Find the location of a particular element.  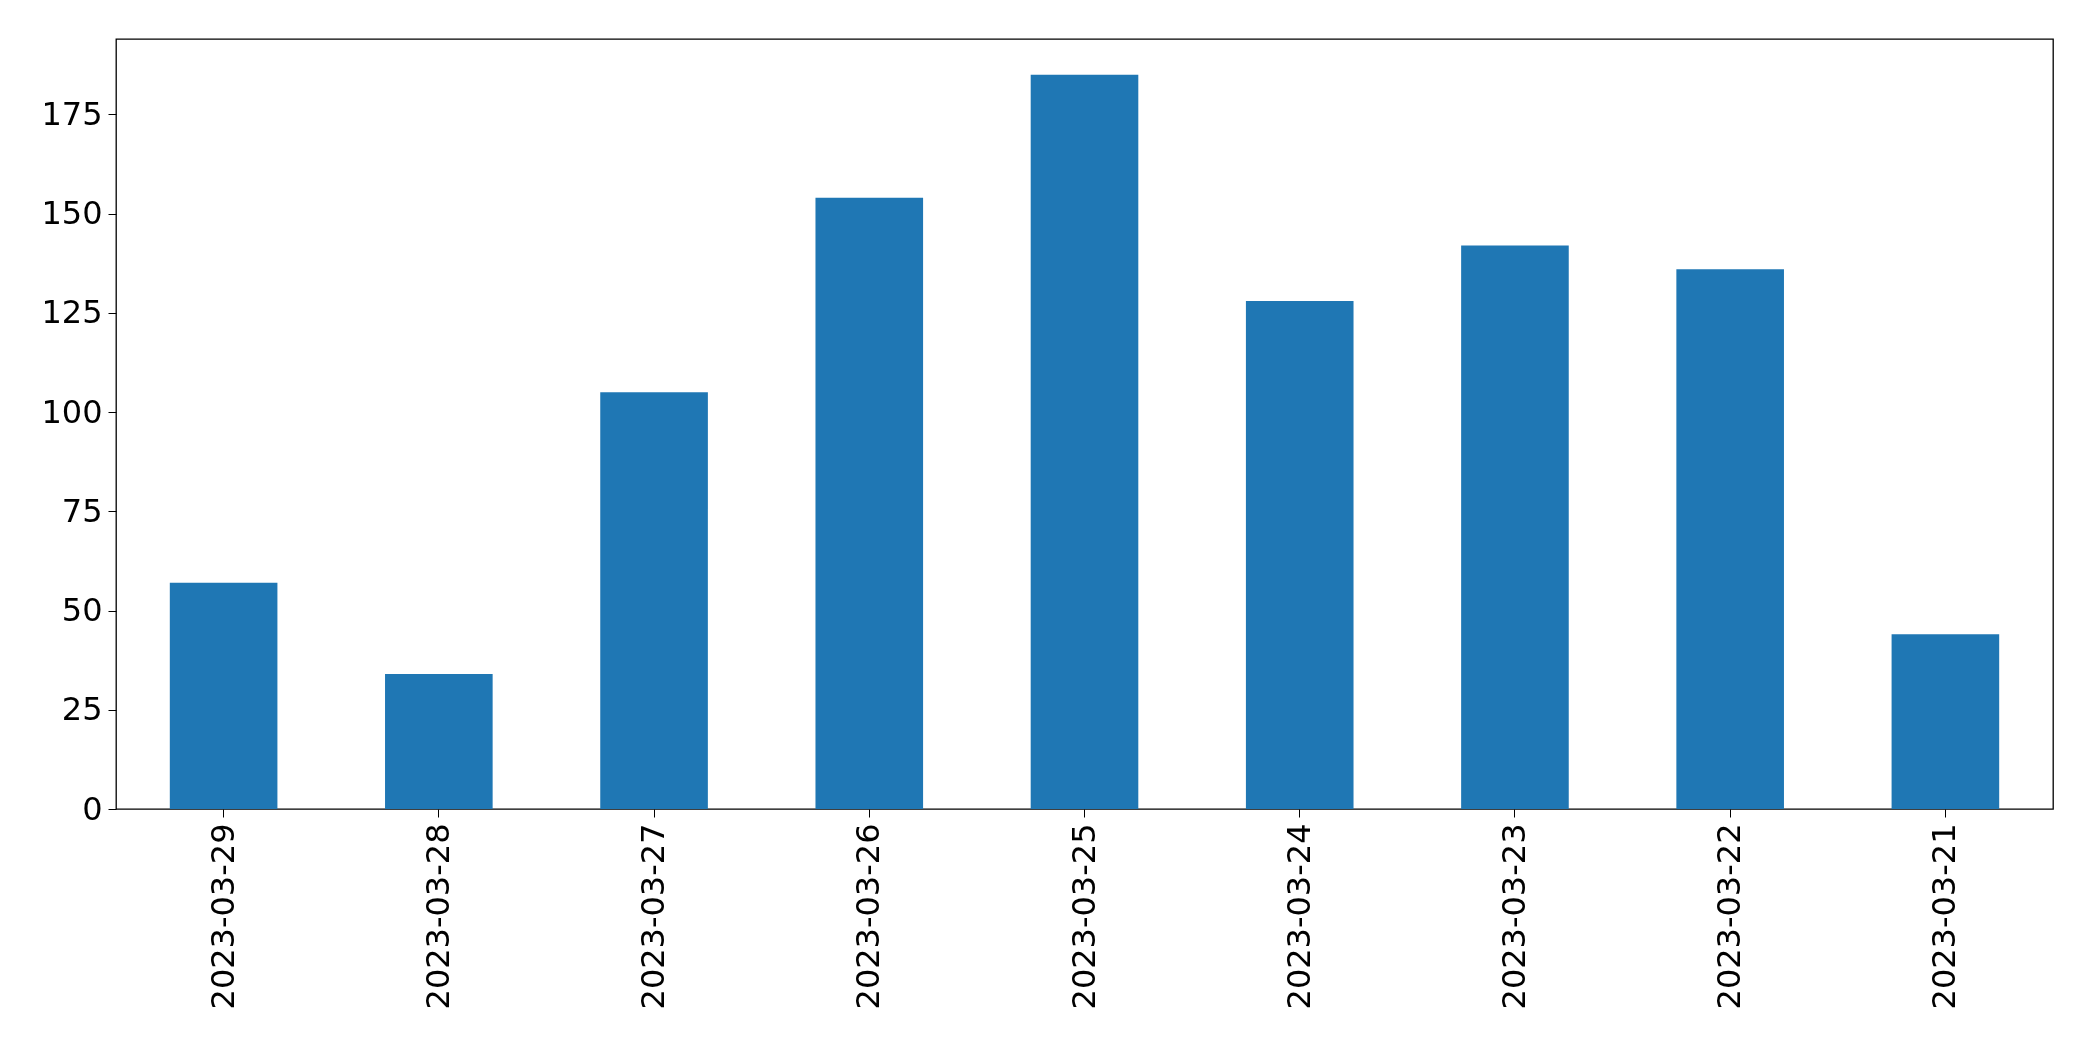

x-tick-label: 2023-03-27 is located at coordinates (653, 916).